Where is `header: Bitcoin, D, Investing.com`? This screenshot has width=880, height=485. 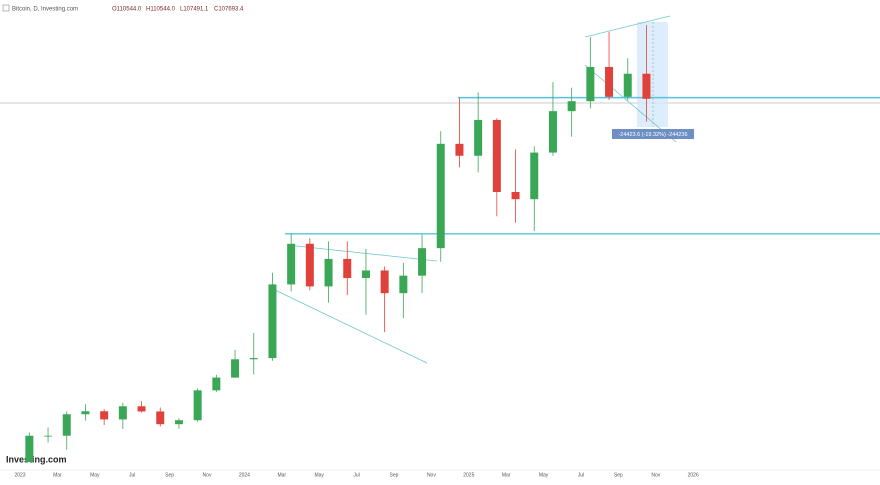 header: Bitcoin, D, Investing.com is located at coordinates (40, 8).